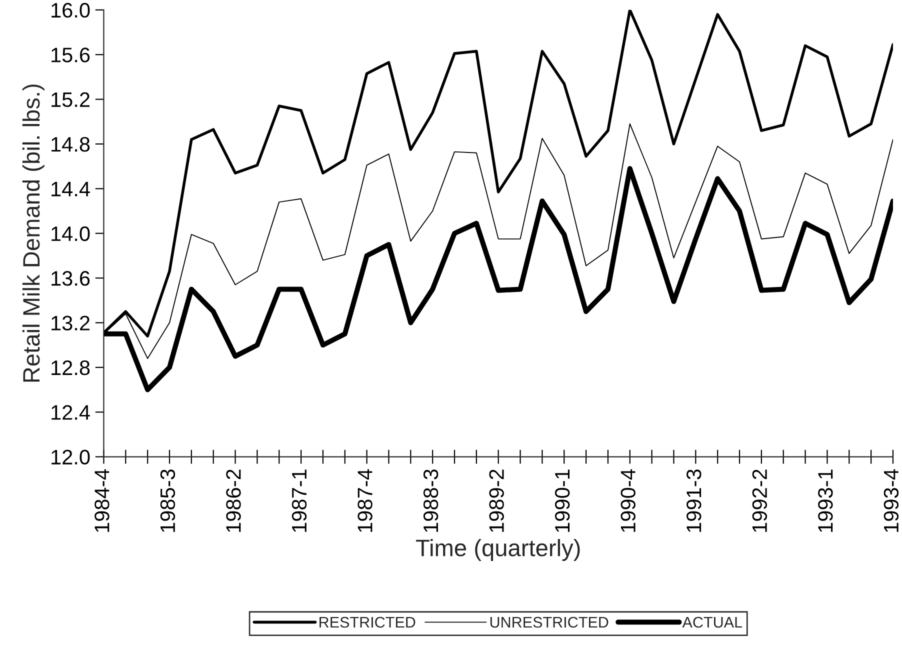 The image size is (902, 662). What do you see at coordinates (368, 622) in the screenshot?
I see `legend-label: RESTRICTED` at bounding box center [368, 622].